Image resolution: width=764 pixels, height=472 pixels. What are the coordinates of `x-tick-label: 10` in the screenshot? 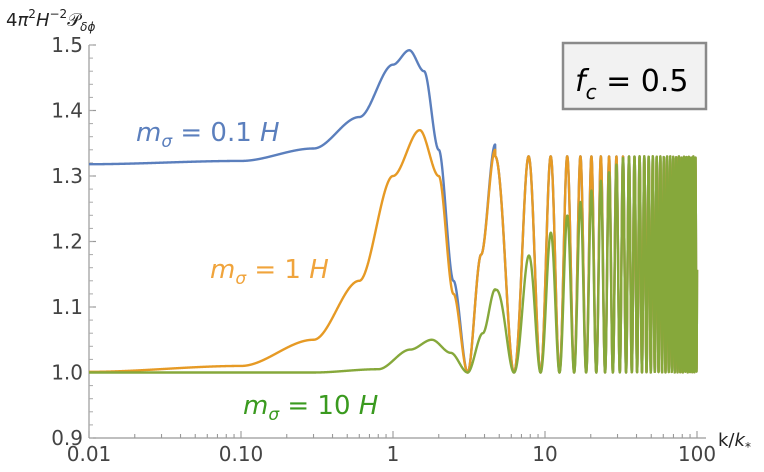 It's located at (544, 454).